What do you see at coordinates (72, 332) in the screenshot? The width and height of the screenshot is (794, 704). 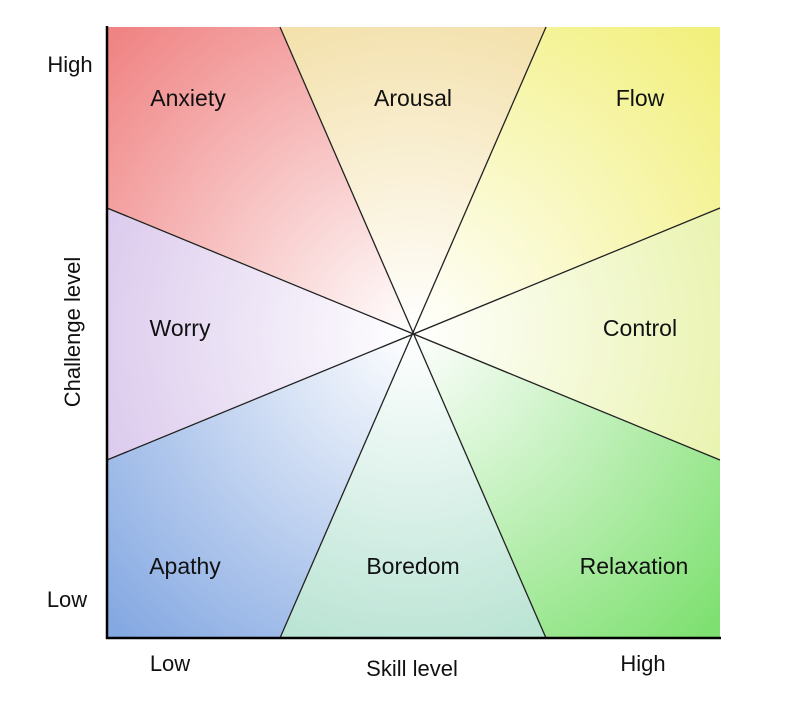 I see `y-axis-title: Challenge level` at bounding box center [72, 332].